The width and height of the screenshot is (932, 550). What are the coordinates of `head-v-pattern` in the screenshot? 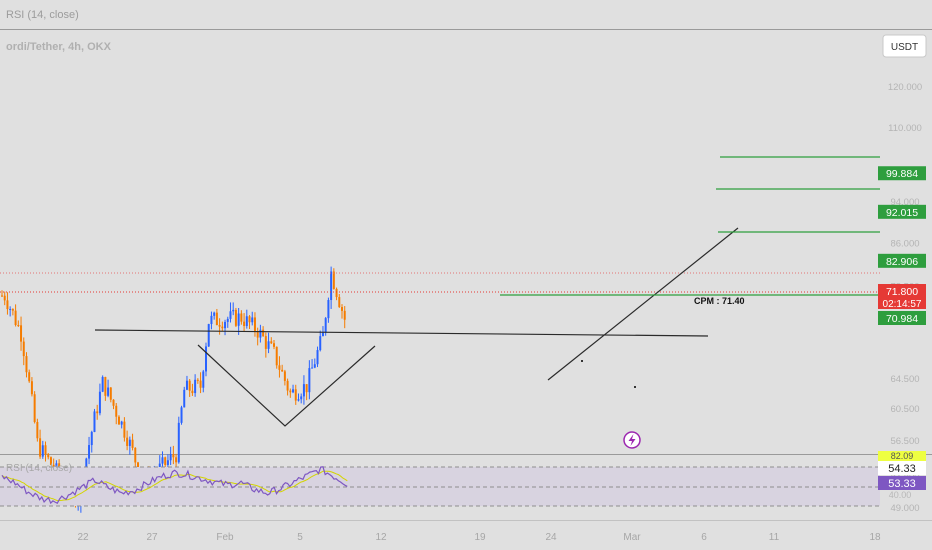 It's located at (286, 385).